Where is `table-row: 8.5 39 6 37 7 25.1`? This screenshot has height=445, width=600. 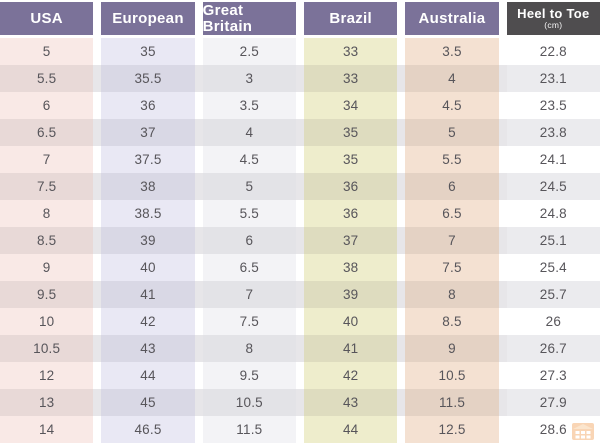 table-row: 8.5 39 6 37 7 25.1 is located at coordinates (300, 240).